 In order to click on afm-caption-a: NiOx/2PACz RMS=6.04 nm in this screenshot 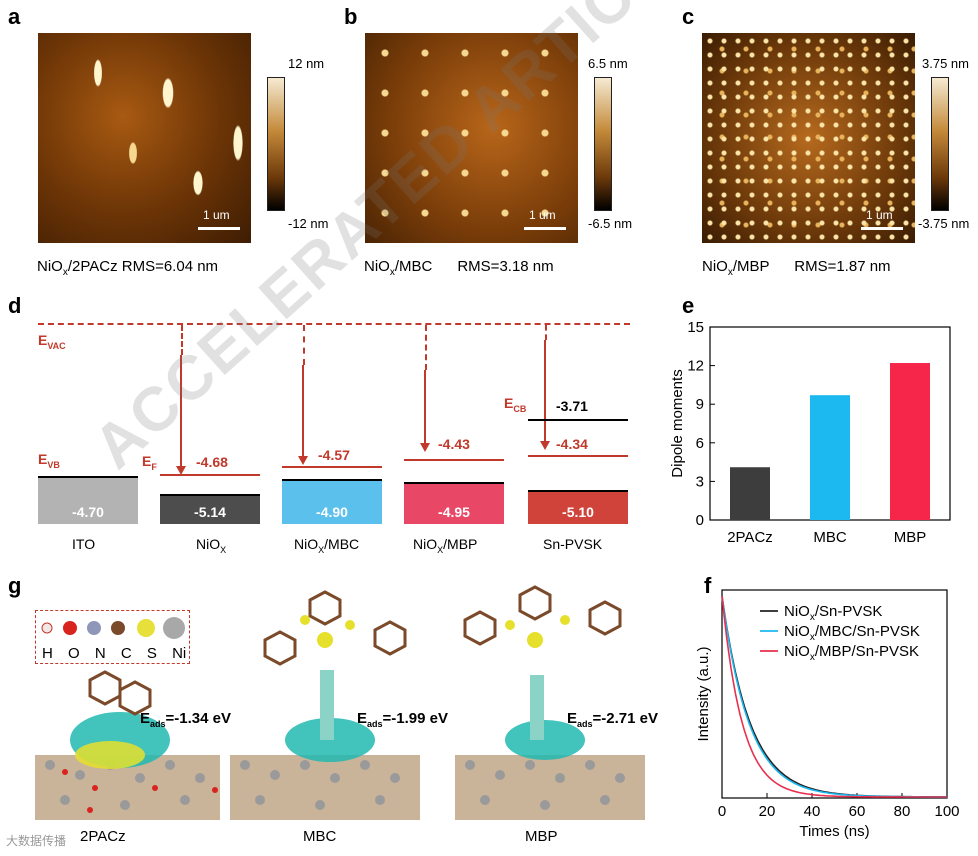, I will do `click(128, 268)`.